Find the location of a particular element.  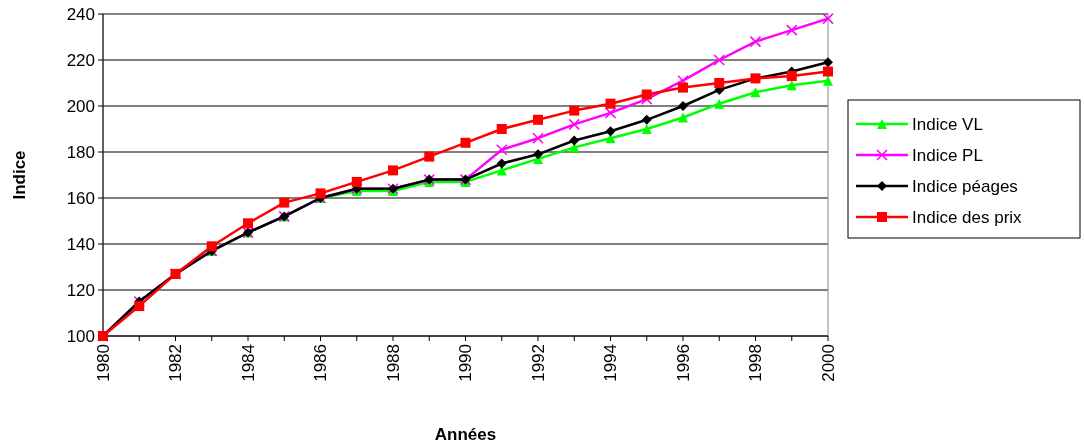

x-tick-label: 2000 is located at coordinates (828, 363).